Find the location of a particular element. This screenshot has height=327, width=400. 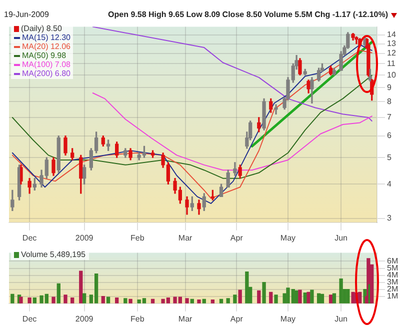

legend-label: (Daily) 8.50 is located at coordinates (41, 28).